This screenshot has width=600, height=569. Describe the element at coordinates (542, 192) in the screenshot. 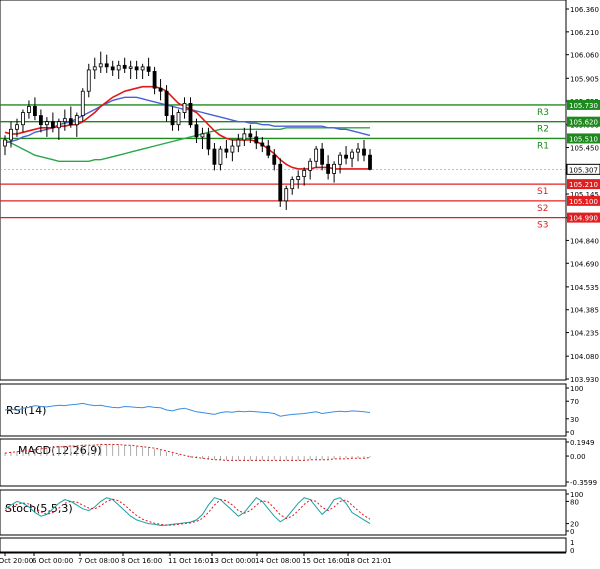

I see `level-name-s1: S1` at that location.